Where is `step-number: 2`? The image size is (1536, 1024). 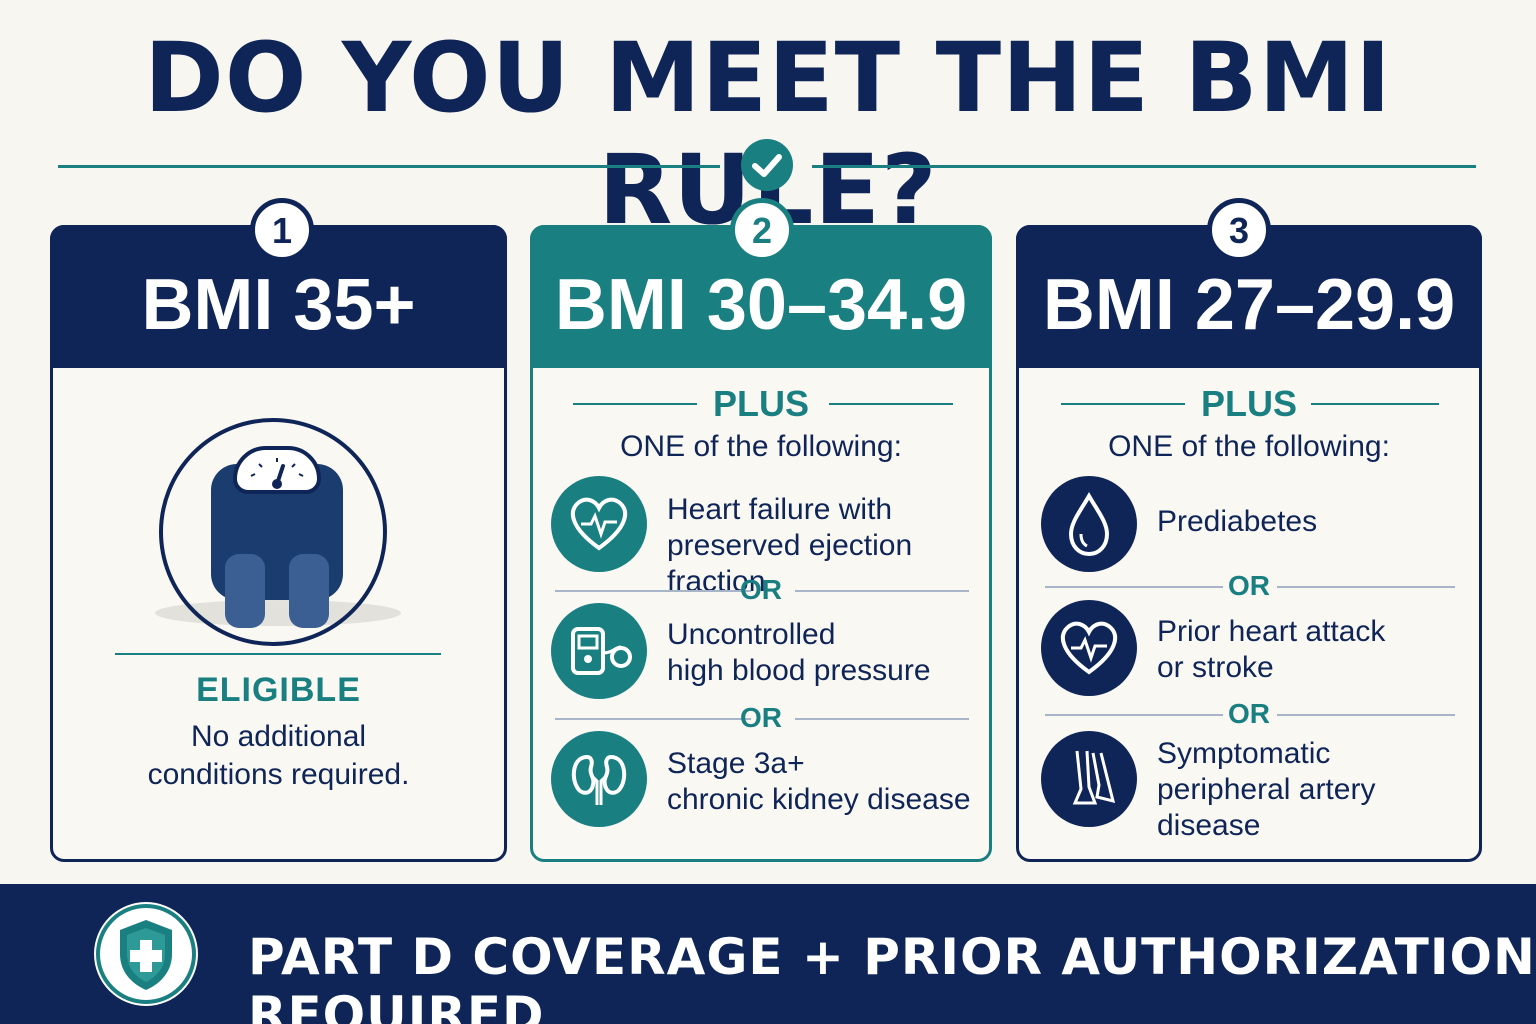
step-number: 2 is located at coordinates (762, 230).